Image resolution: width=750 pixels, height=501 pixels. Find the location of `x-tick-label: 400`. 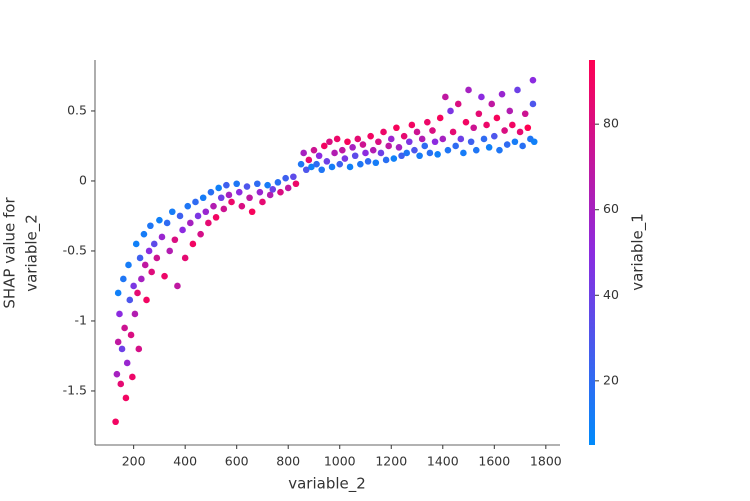

x-tick-label: 400 is located at coordinates (185, 461).